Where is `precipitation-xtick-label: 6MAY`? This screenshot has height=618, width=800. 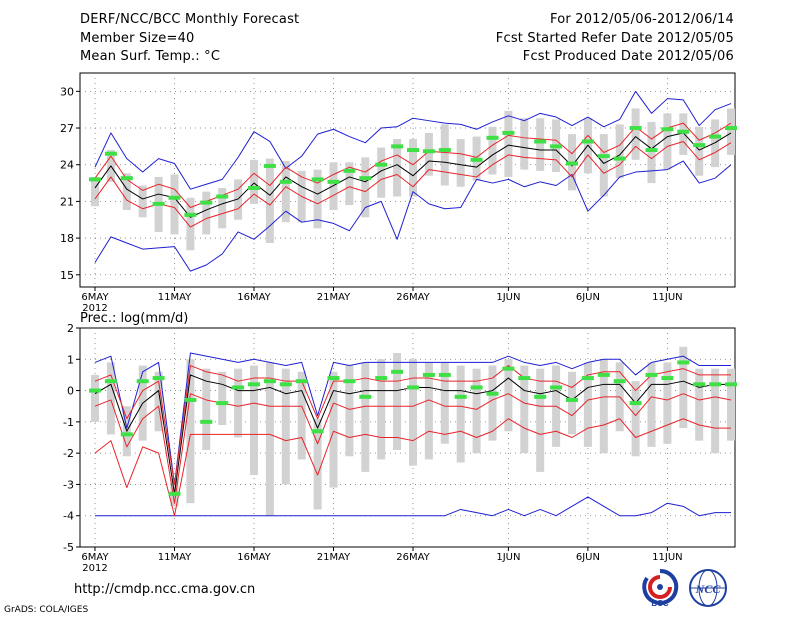 precipitation-xtick-label: 6MAY is located at coordinates (95, 557).